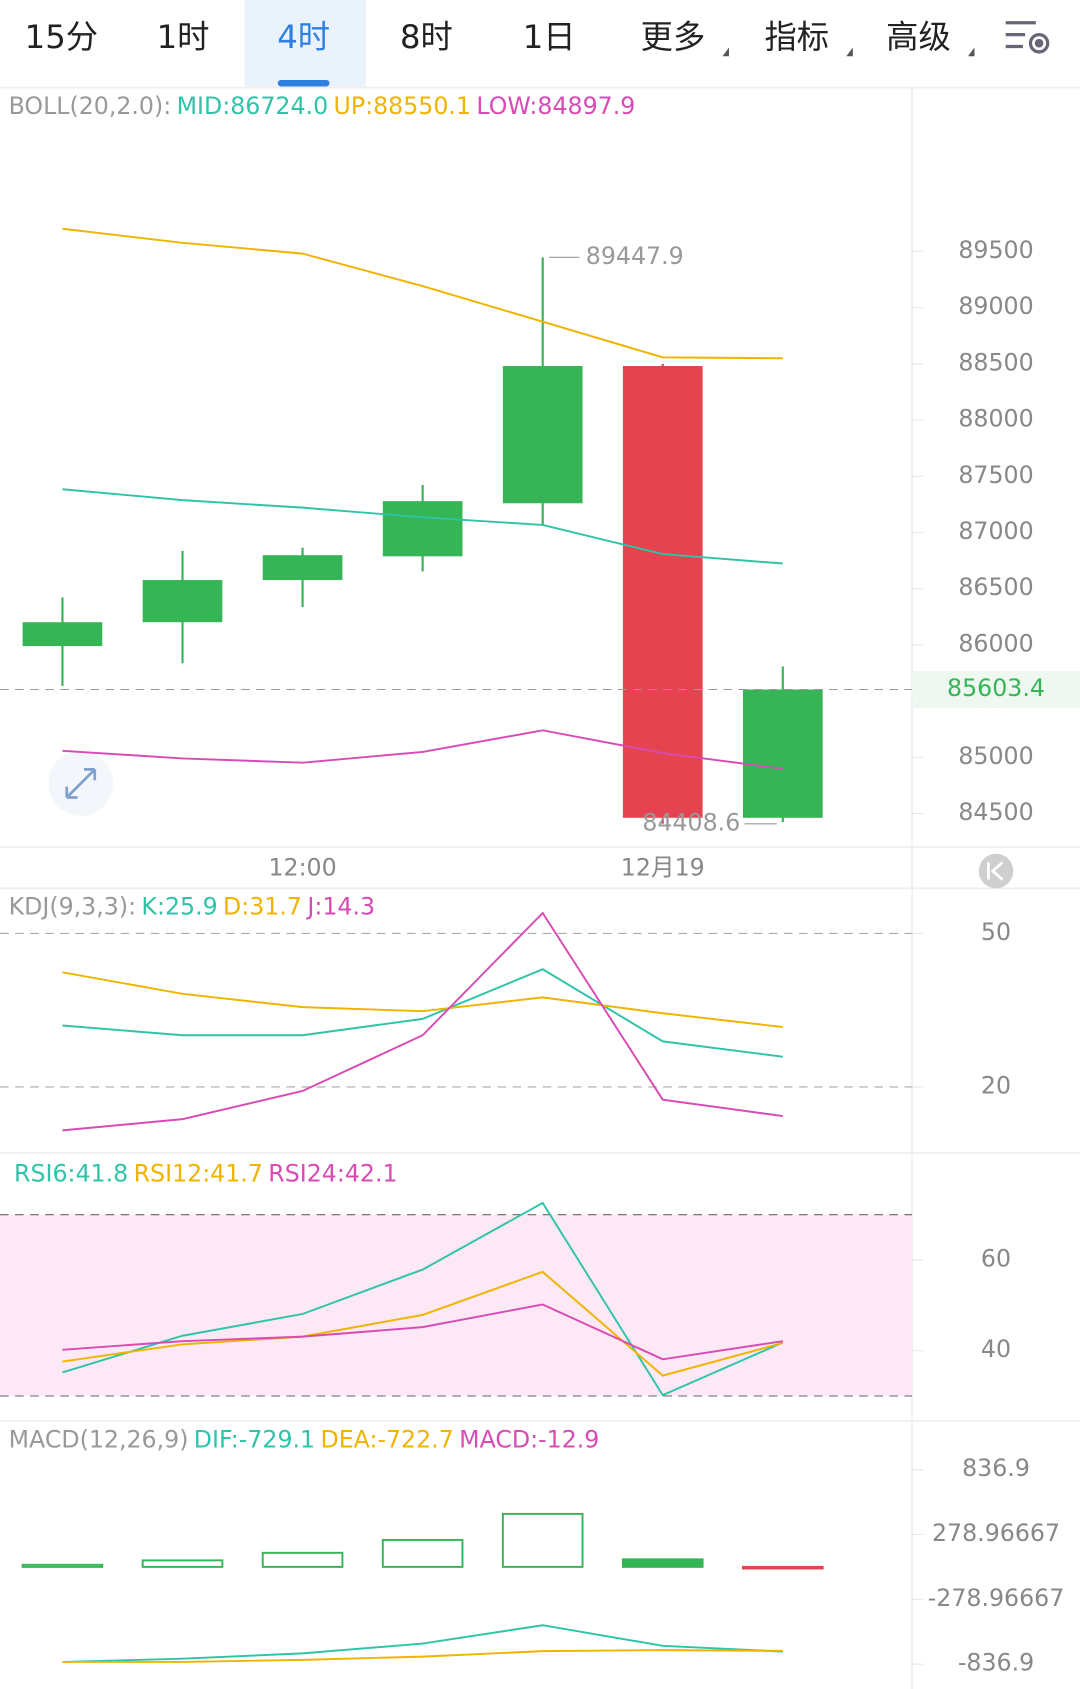  Describe the element at coordinates (254, 1439) in the screenshot. I see `legend-entry: DIF:-729.1` at that location.